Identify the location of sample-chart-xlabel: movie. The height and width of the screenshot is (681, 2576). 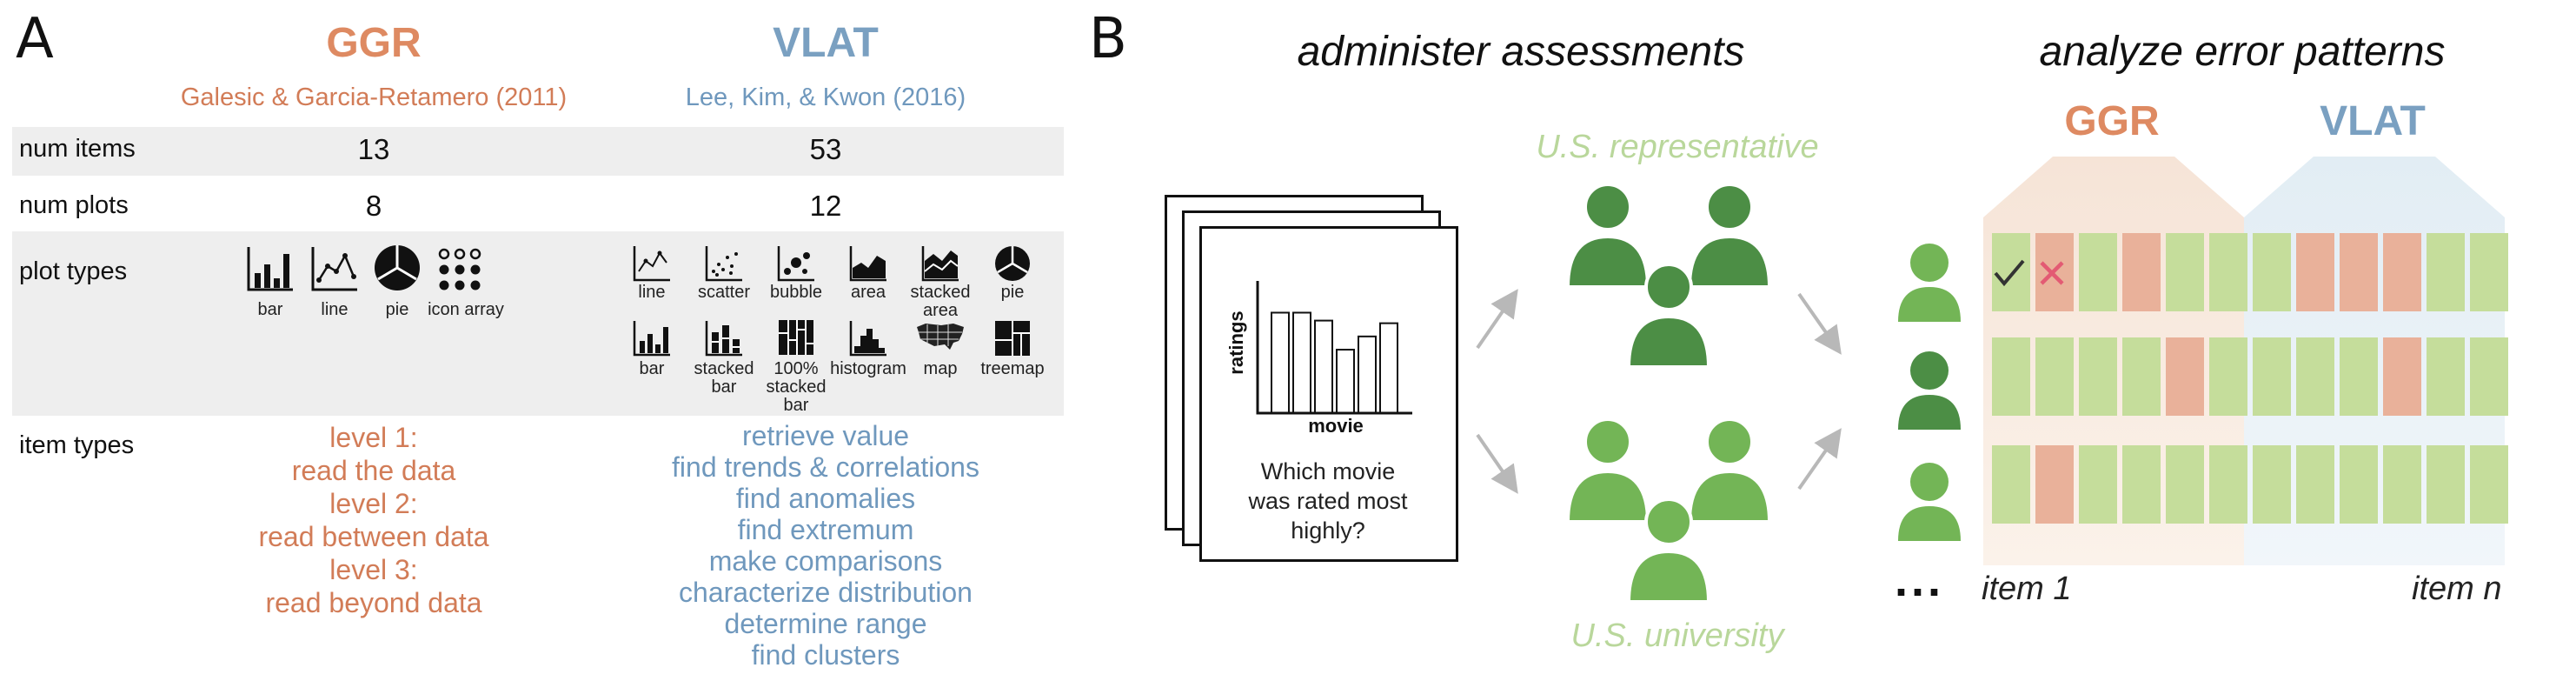
(1336, 426).